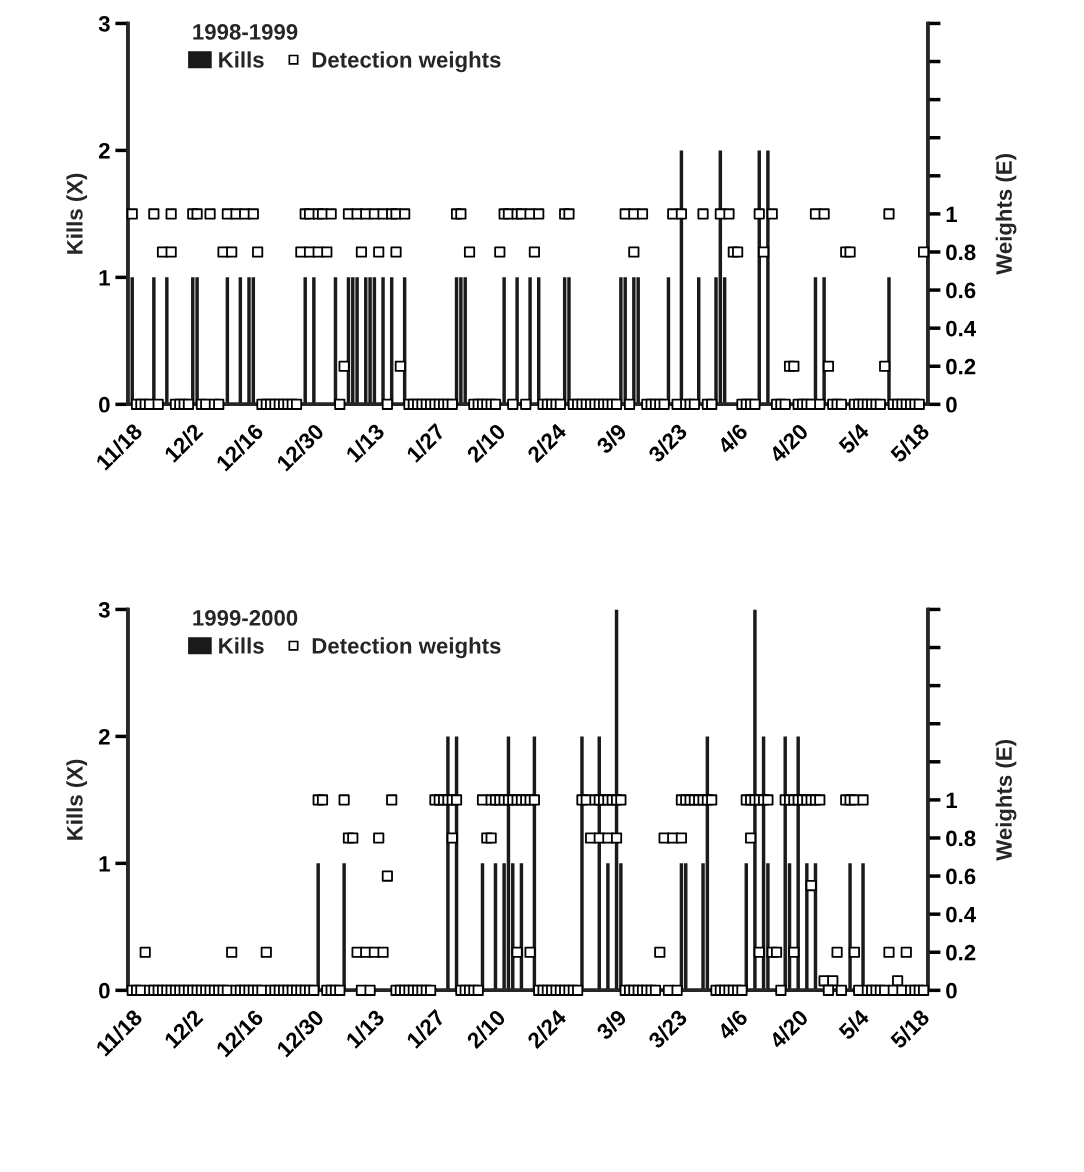 The height and width of the screenshot is (1172, 1084). What do you see at coordinates (245, 618) in the screenshot?
I see `chart-title: 1999-2000` at bounding box center [245, 618].